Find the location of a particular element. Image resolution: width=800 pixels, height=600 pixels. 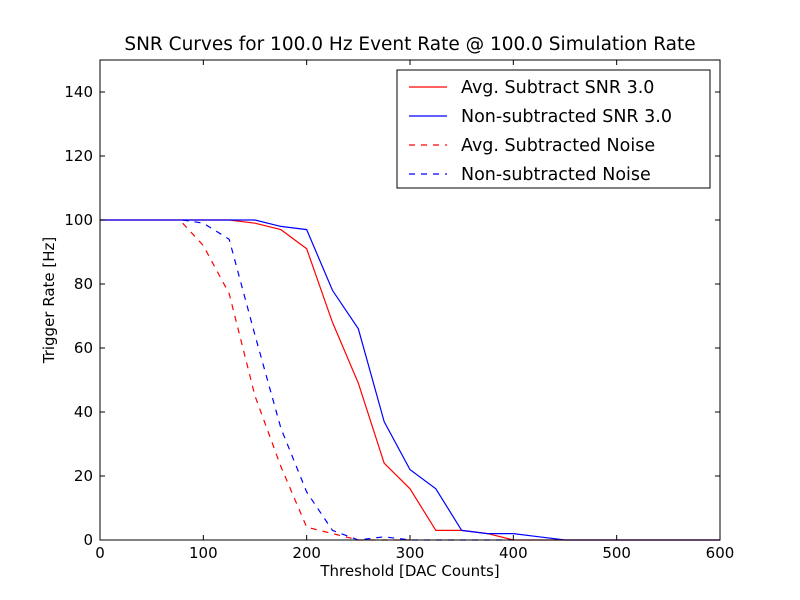

legend-label-1: Avg. Subtract SNR 3.0 is located at coordinates (557, 88).